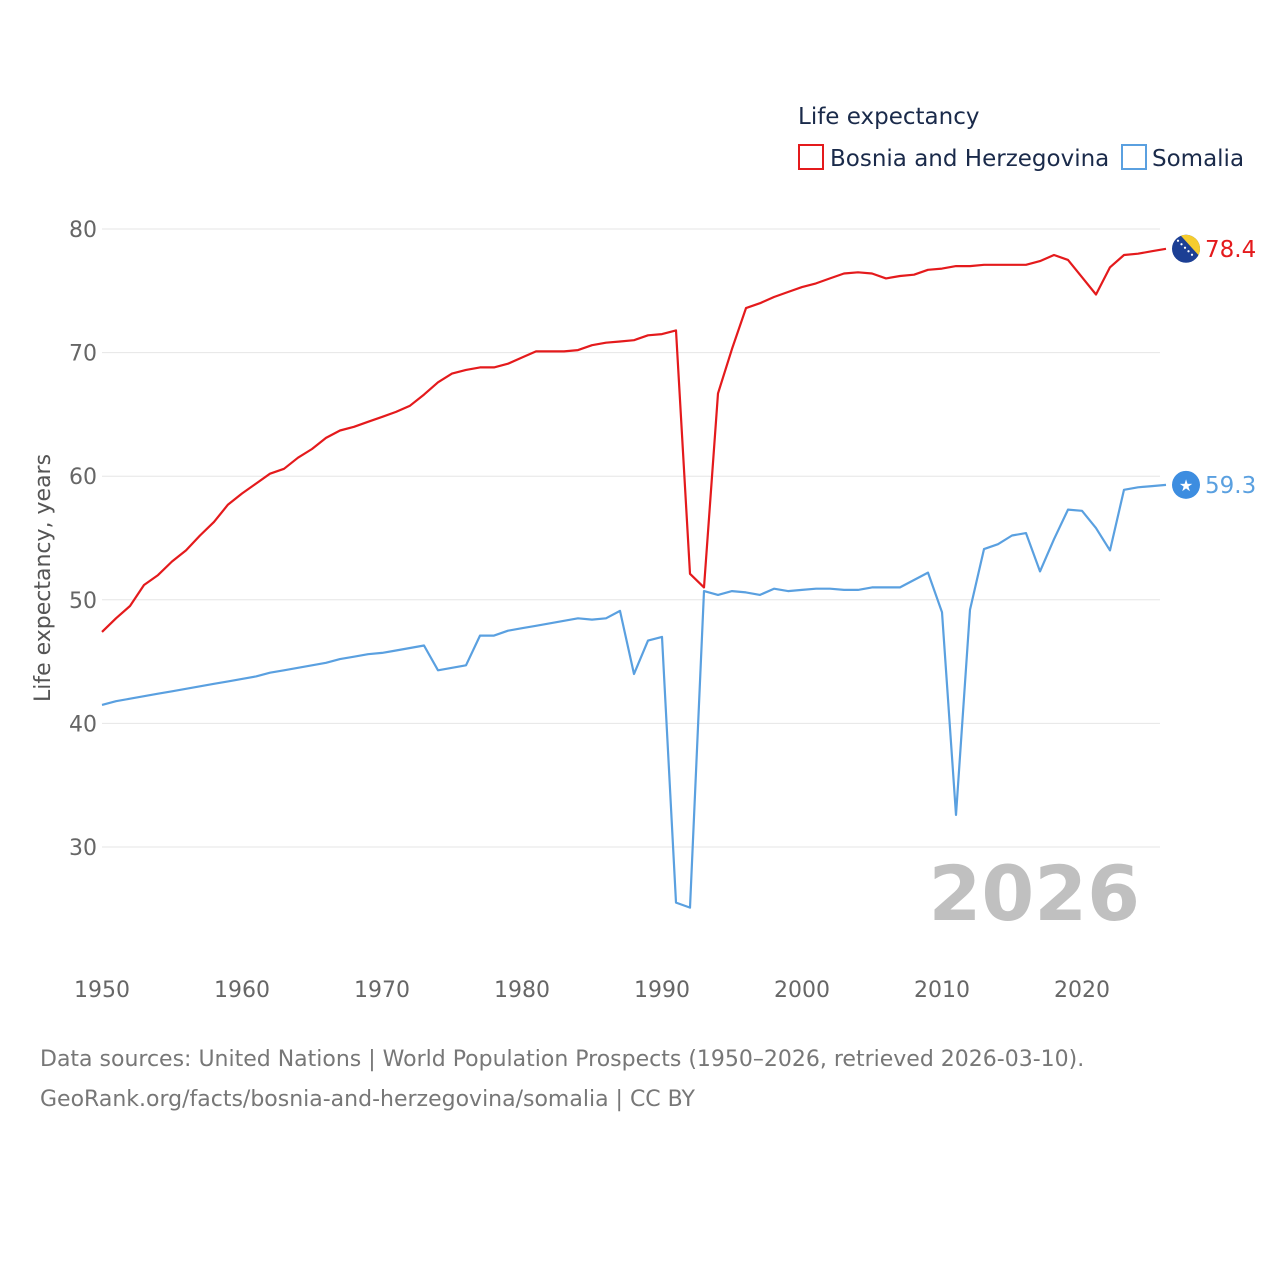 The image size is (1280, 1280). I want to click on legend-swatch-somalia, so click(1134, 157).